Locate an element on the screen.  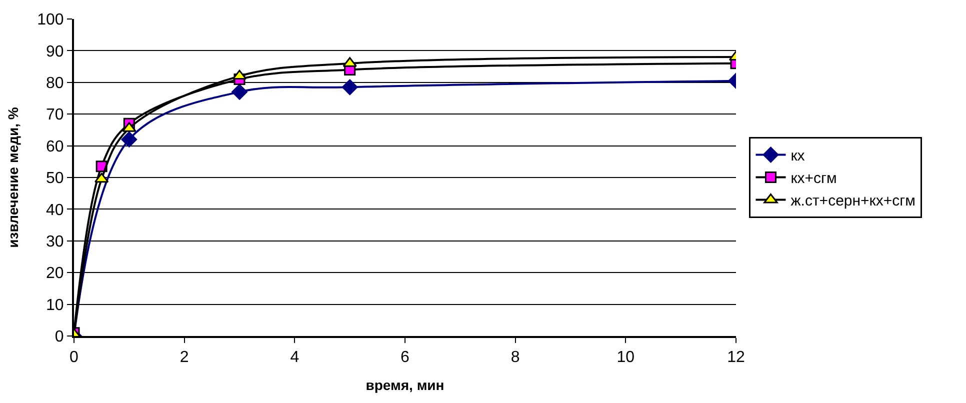
y-tick-label: 20 is located at coordinates (55, 273).